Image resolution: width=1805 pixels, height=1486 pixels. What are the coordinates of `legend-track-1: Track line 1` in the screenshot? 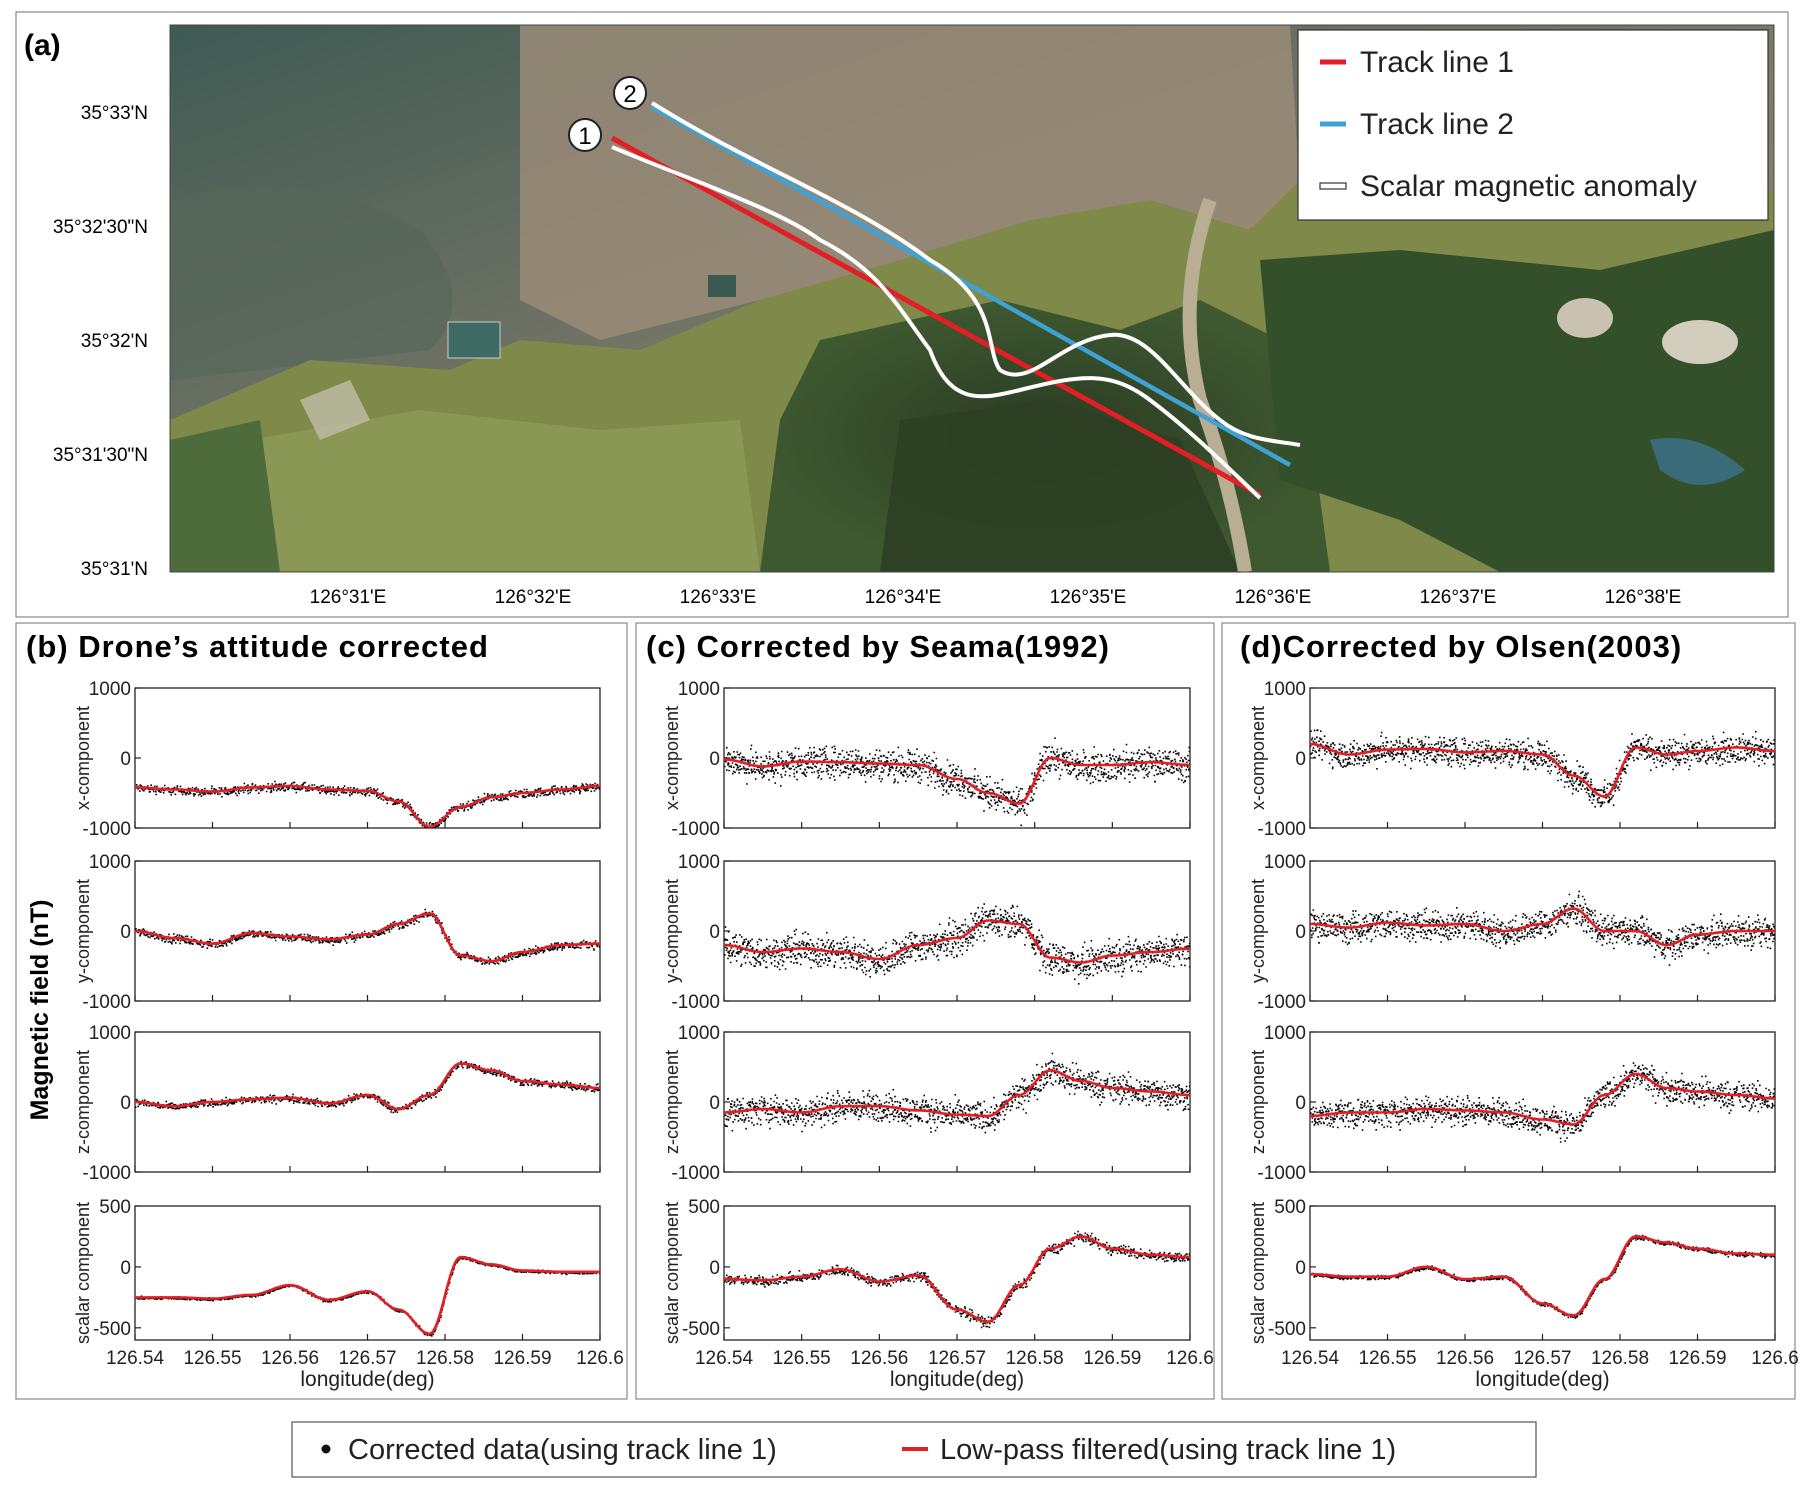 It's located at (1437, 62).